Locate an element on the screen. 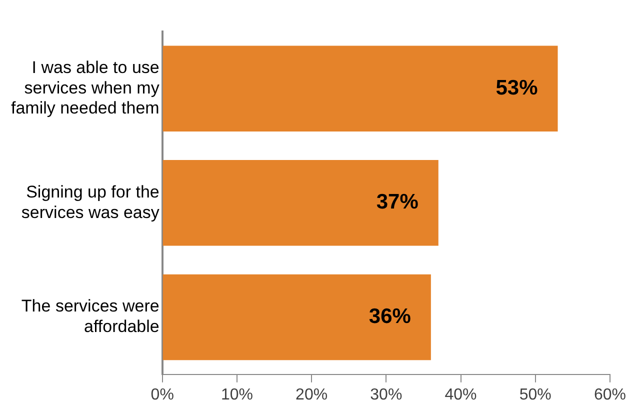 This screenshot has height=416, width=637. x-tick-label: 30% is located at coordinates (386, 395).